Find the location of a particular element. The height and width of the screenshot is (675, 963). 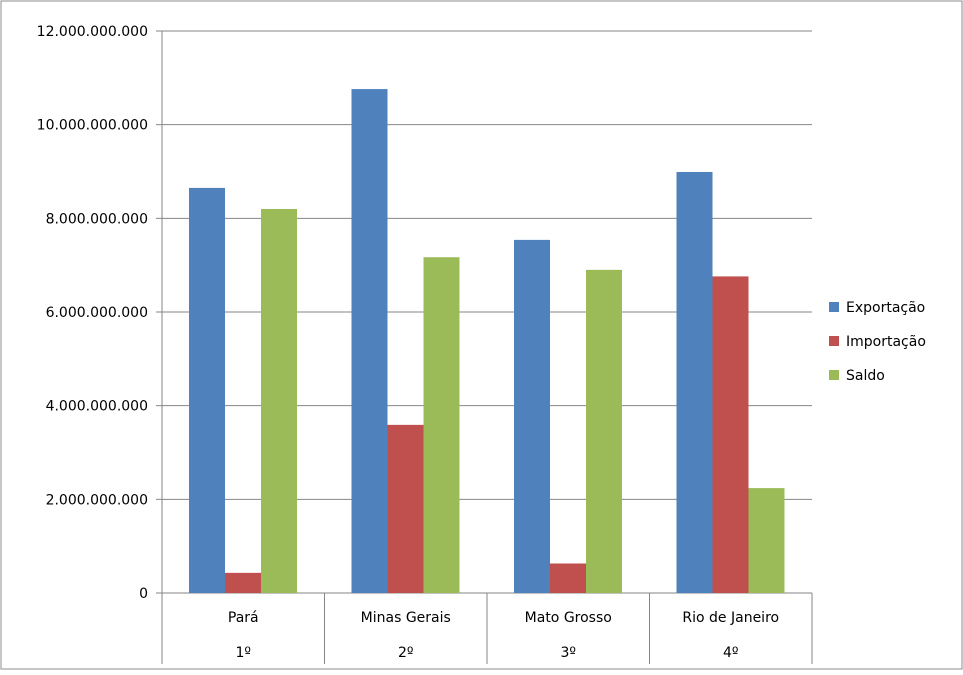

x-category-label: Minas Gerais is located at coordinates (406, 618).